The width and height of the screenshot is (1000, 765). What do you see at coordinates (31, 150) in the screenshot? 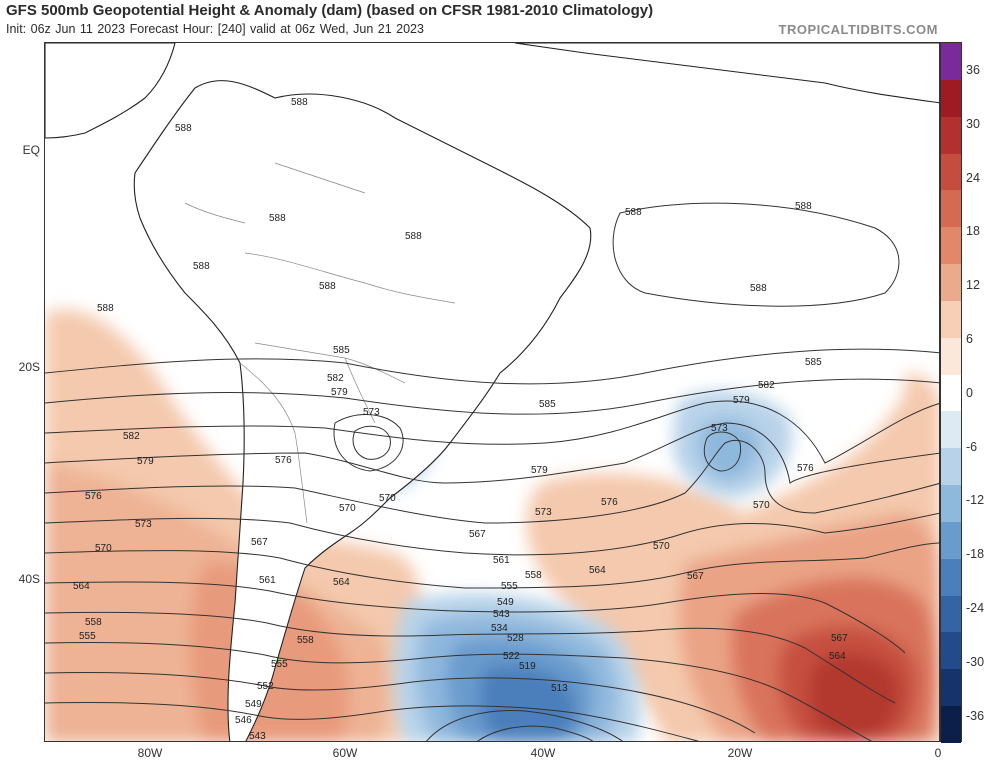
I see `lat-label-eq: EQ` at bounding box center [31, 150].